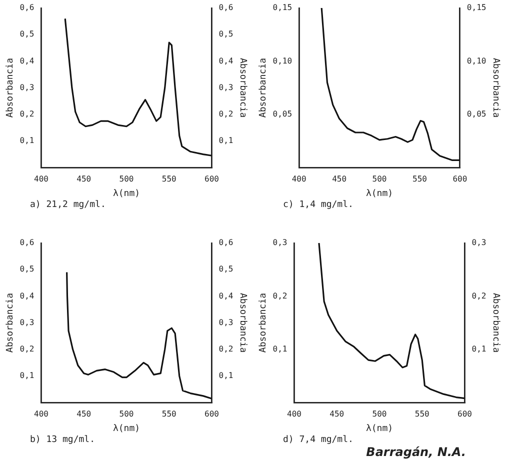 The height and width of the screenshot is (470, 507). What do you see at coordinates (415, 452) in the screenshot?
I see `text: Barragán, N.A.` at bounding box center [415, 452].